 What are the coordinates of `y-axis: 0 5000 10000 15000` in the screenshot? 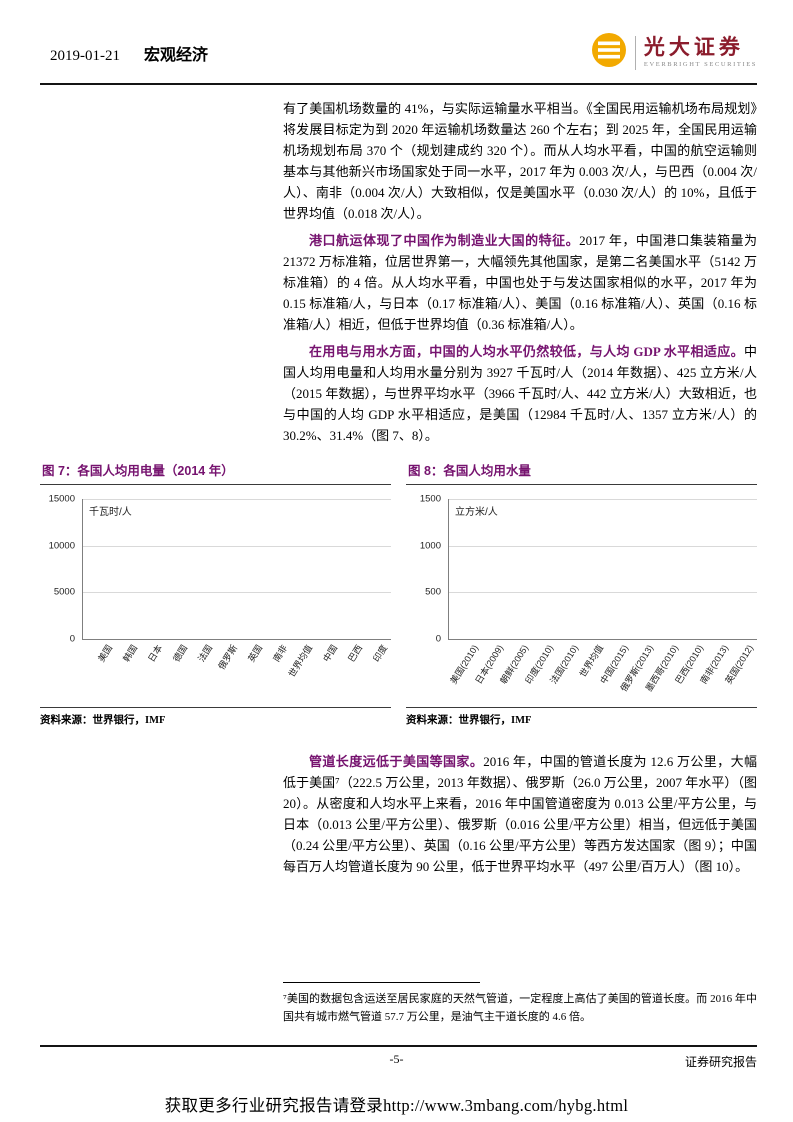 It's located at (61, 569).